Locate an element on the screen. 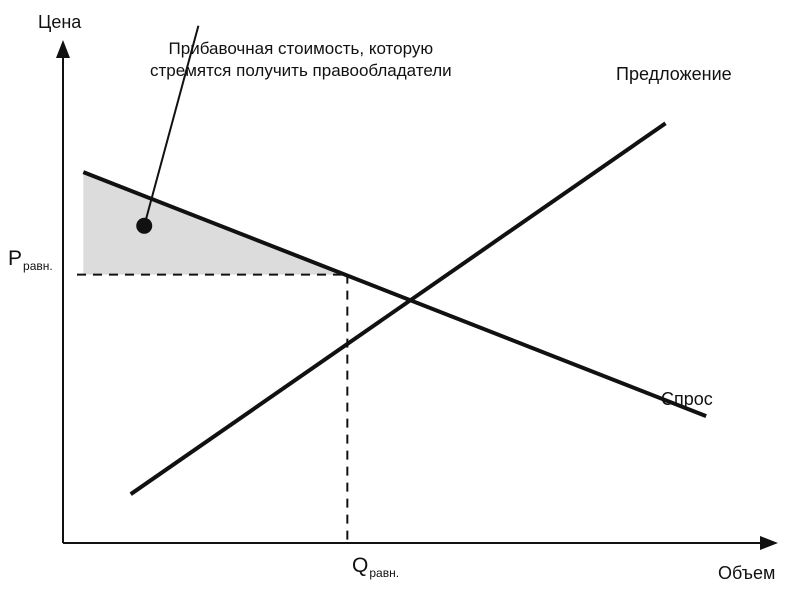  y-equilibrium-label-main: P is located at coordinates (15, 258).